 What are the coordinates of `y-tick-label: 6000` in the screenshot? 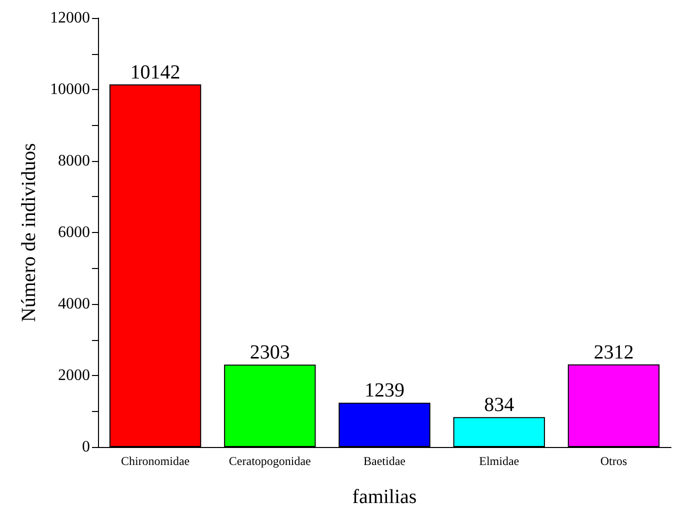 It's located at (74, 232).